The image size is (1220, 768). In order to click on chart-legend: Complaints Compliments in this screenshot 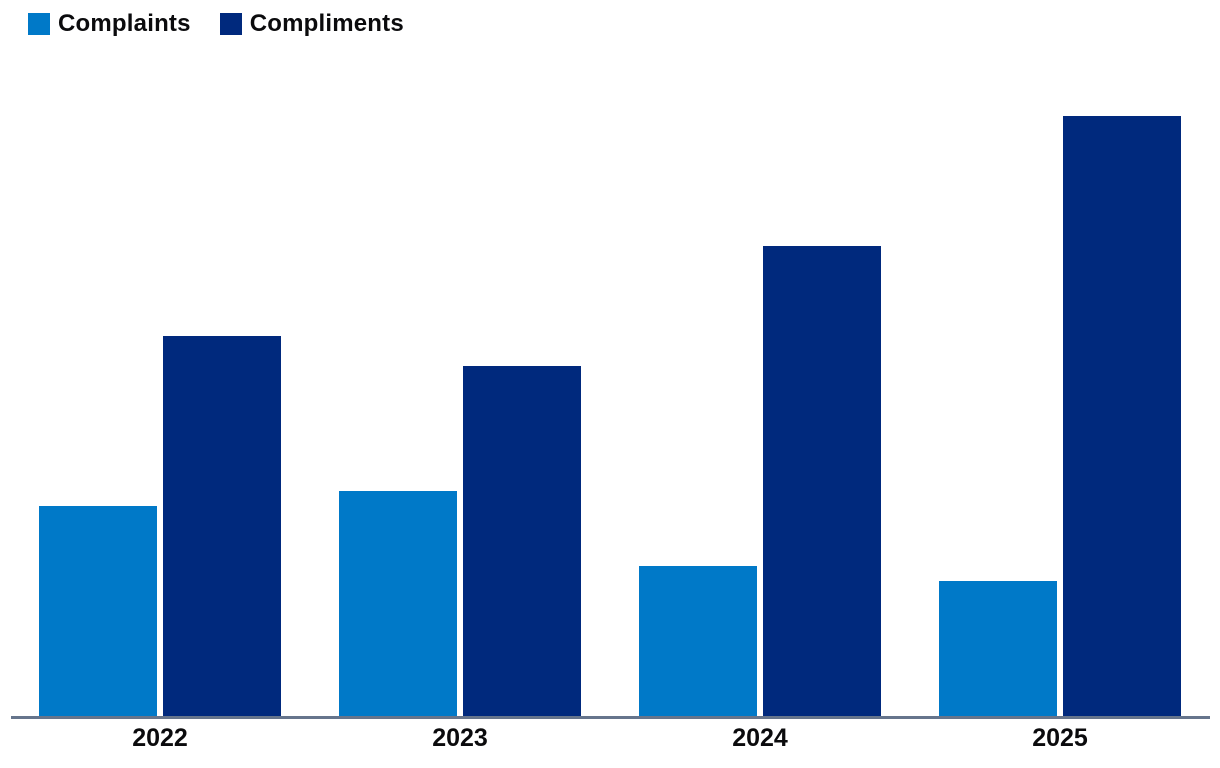, I will do `click(216, 24)`.